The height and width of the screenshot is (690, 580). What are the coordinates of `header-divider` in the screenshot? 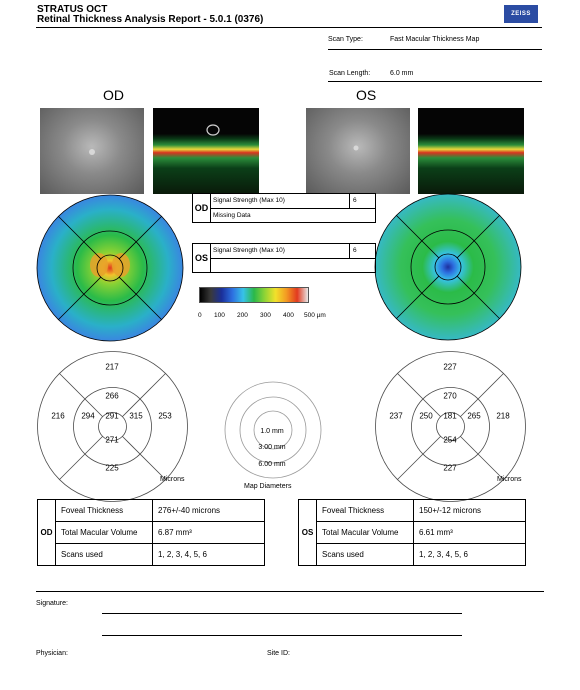 It's located at (289, 27).